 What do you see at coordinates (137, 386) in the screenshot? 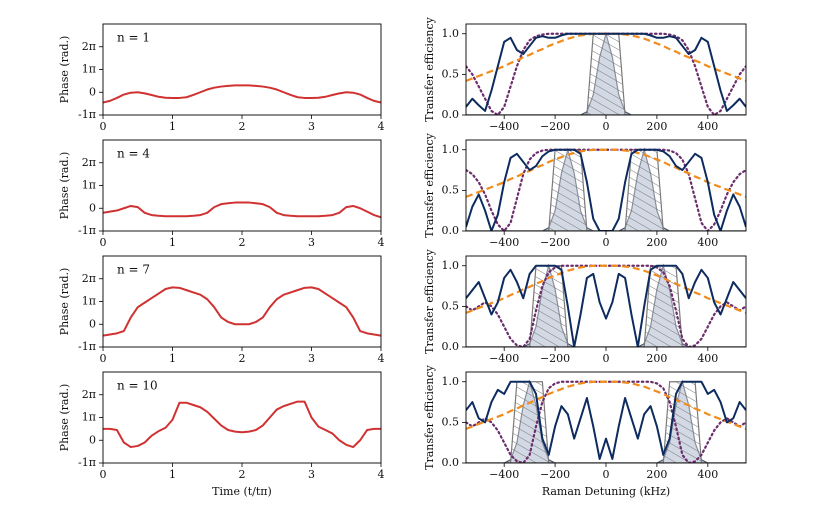
I see `panel-annotation: n = 10` at bounding box center [137, 386].